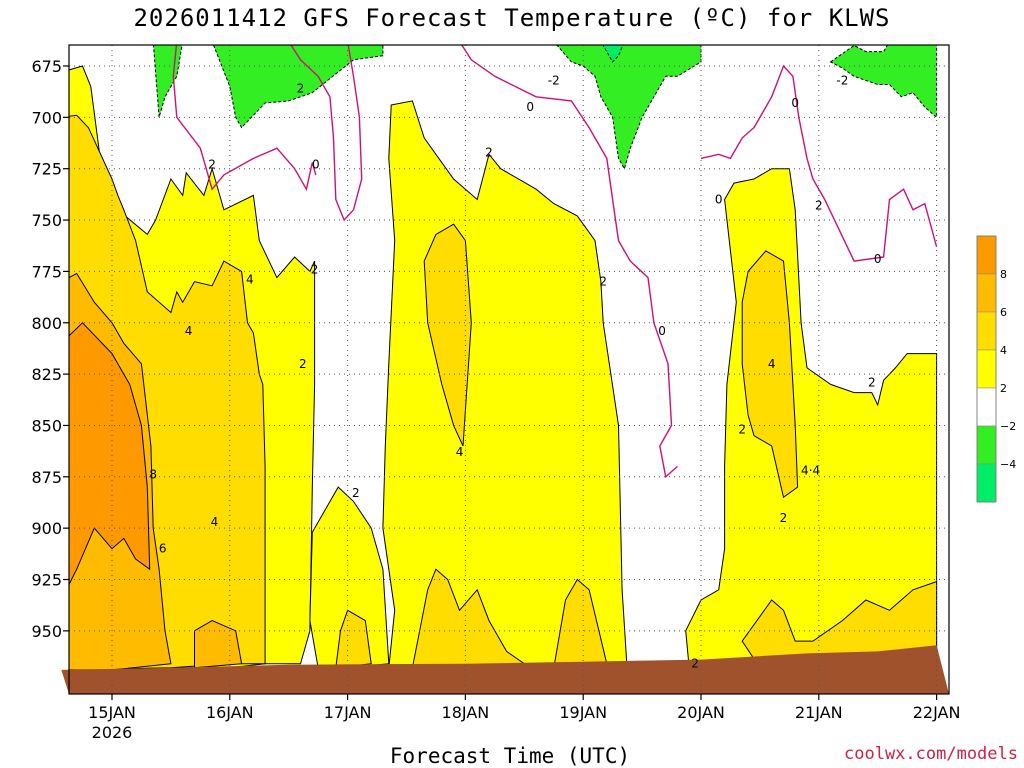  Describe the element at coordinates (719, 200) in the screenshot. I see `contour-label-8: 0` at that location.